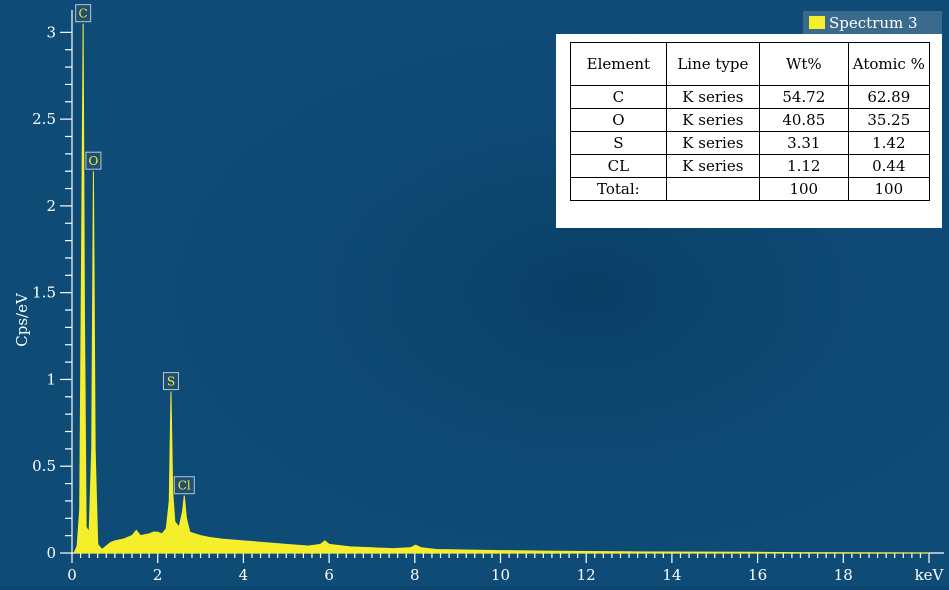  Describe the element at coordinates (889, 120) in the screenshot. I see `cell-atomic: 35.25` at that location.